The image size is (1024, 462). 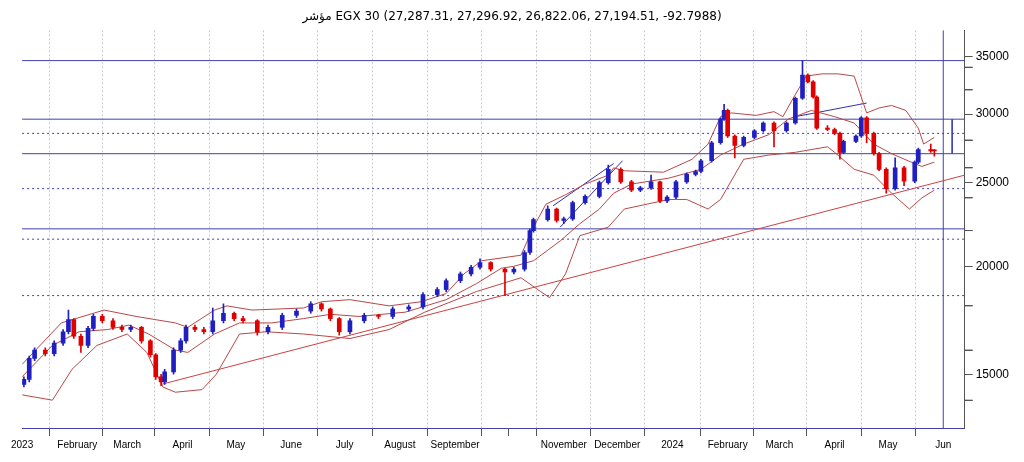 What do you see at coordinates (992, 265) in the screenshot?
I see `y-tick-label: 20000` at bounding box center [992, 265].